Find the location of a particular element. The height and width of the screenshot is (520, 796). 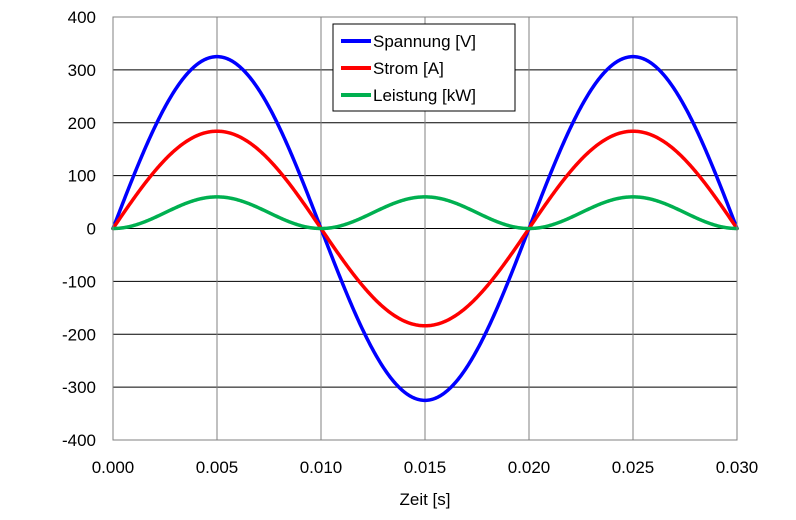

y-tick-label: -200 is located at coordinates (79, 334).